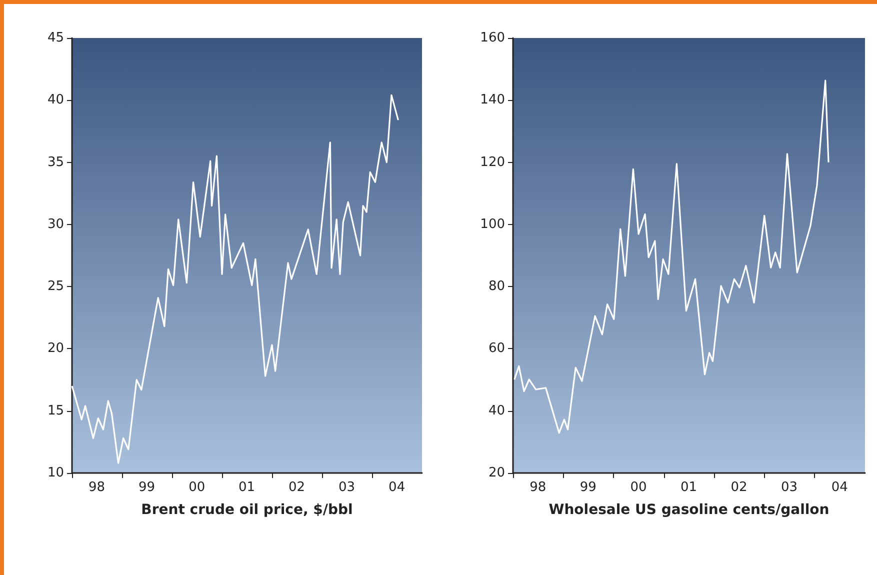  What do you see at coordinates (496, 286) in the screenshot?
I see `y-tick-label: 80` at bounding box center [496, 286].